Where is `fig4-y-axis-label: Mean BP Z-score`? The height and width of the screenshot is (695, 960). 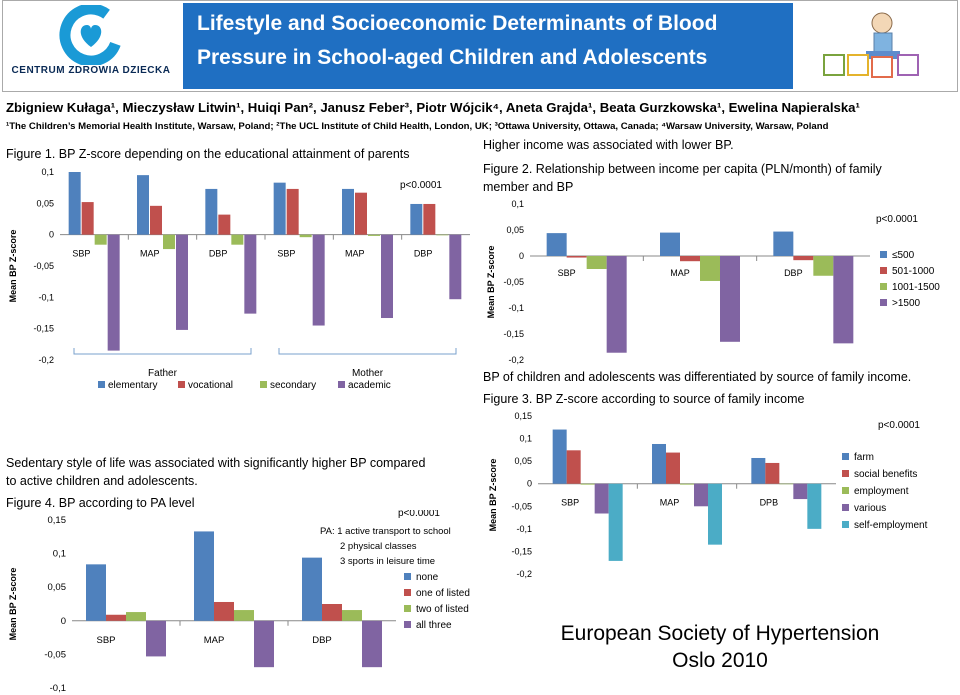 fig4-y-axis-label: Mean BP Z-score is located at coordinates (13, 604).